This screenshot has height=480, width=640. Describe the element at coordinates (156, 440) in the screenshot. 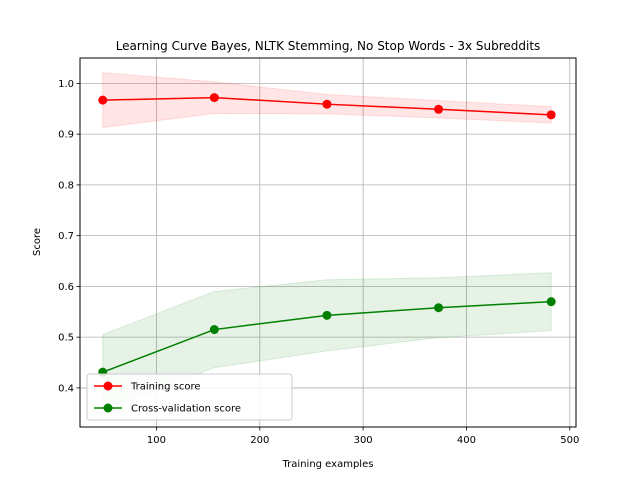

I see `x-tick-label: 100` at that location.